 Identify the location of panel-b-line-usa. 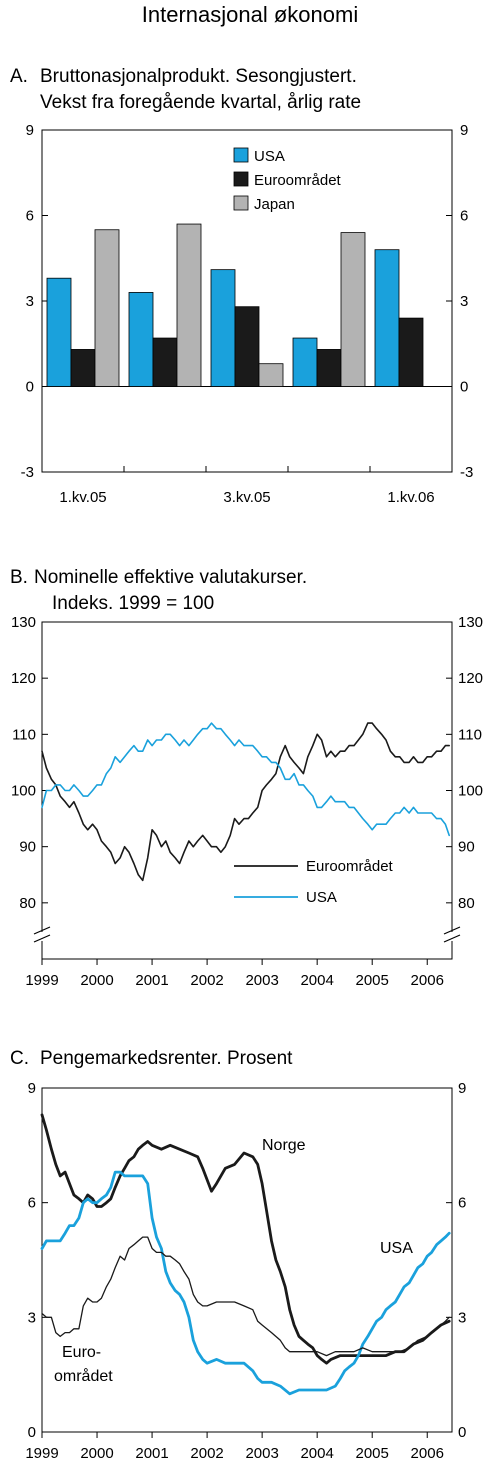
(245, 779).